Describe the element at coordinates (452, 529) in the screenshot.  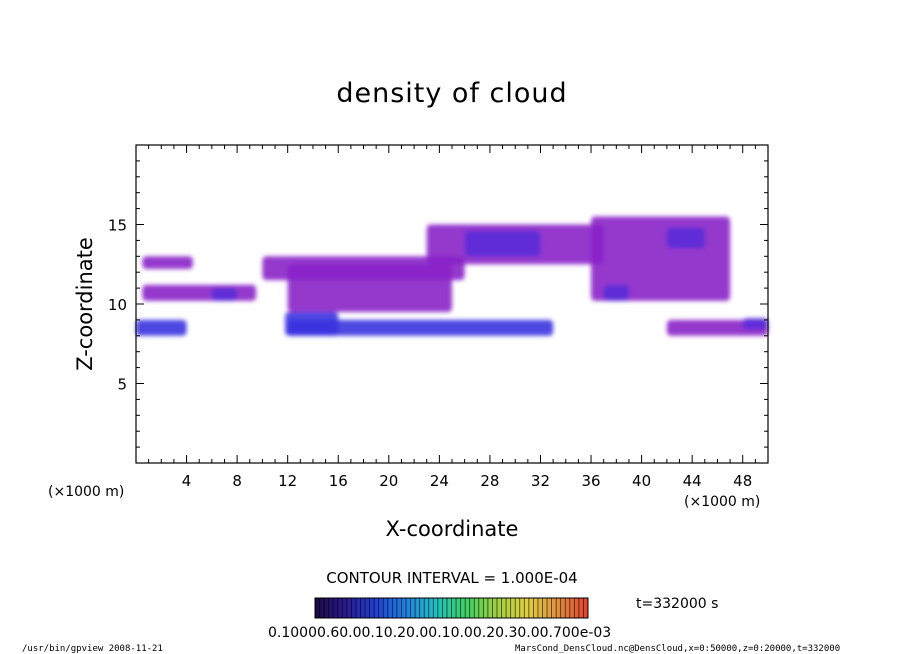
I see `x-axis-title: X-coordinate` at that location.